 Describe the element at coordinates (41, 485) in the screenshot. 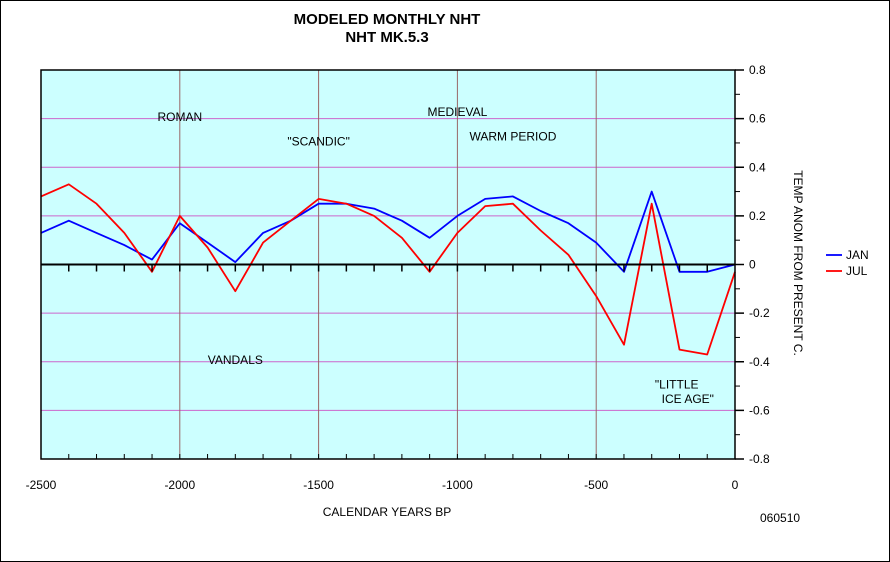

I see `x-tick-label: -2500` at that location.